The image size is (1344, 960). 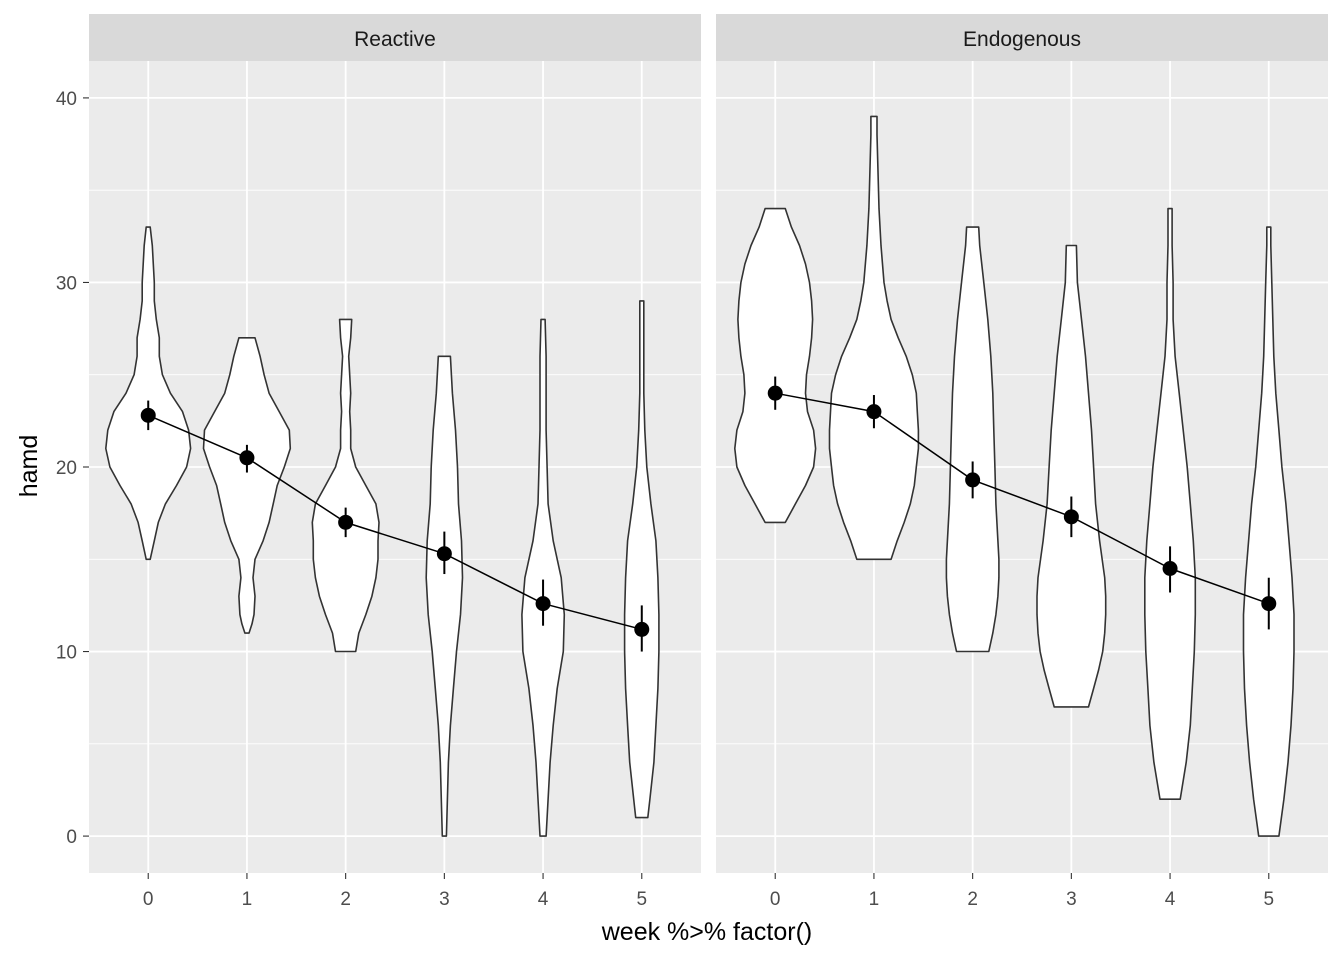 I want to click on y-tick-label: 0, so click(x=71, y=837).